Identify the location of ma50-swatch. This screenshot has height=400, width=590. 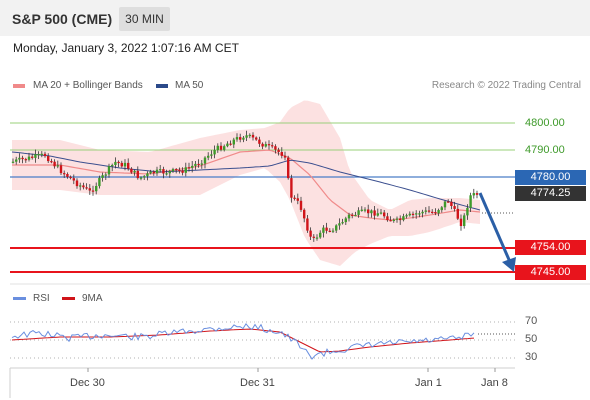
(162, 86).